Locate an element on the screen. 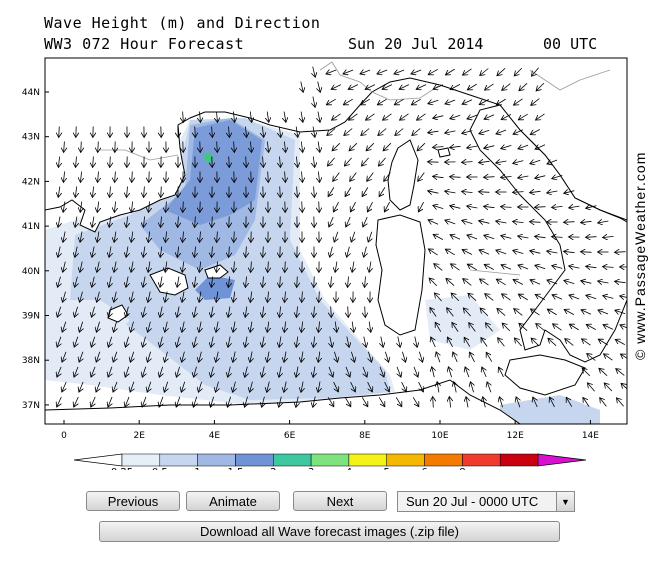 The height and width of the screenshot is (563, 670). forecast-time-select: Sun 20 Jul - 0000 UTC ▼ is located at coordinates (486, 501).